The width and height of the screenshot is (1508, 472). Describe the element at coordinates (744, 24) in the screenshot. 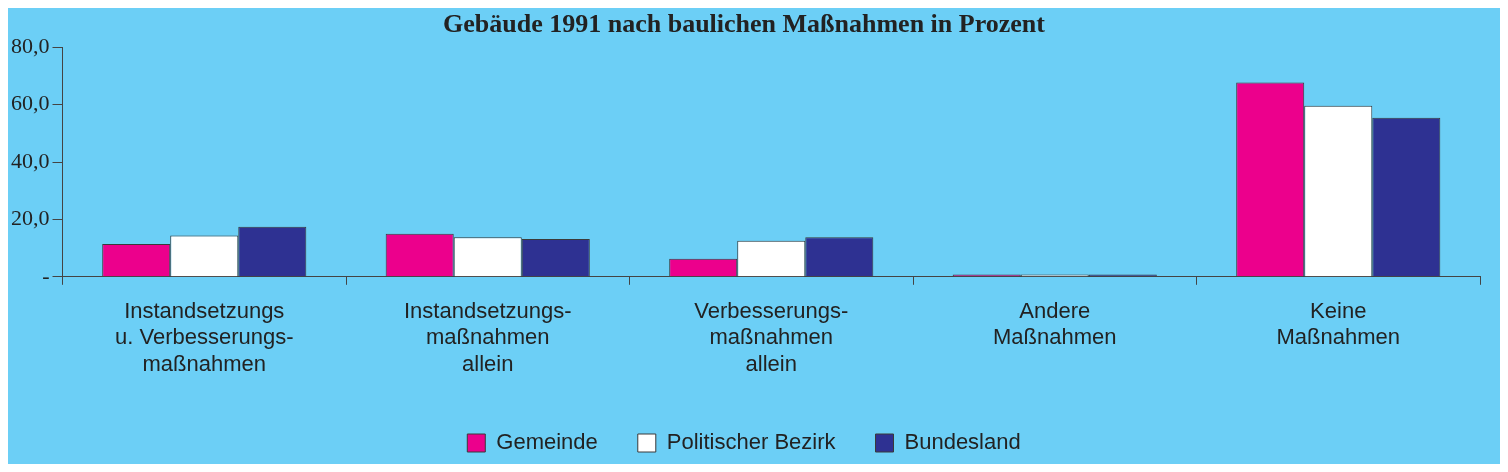

I see `chart-title: Gebäude 1991 nach baulichen Maßnahmen in Prozent` at that location.